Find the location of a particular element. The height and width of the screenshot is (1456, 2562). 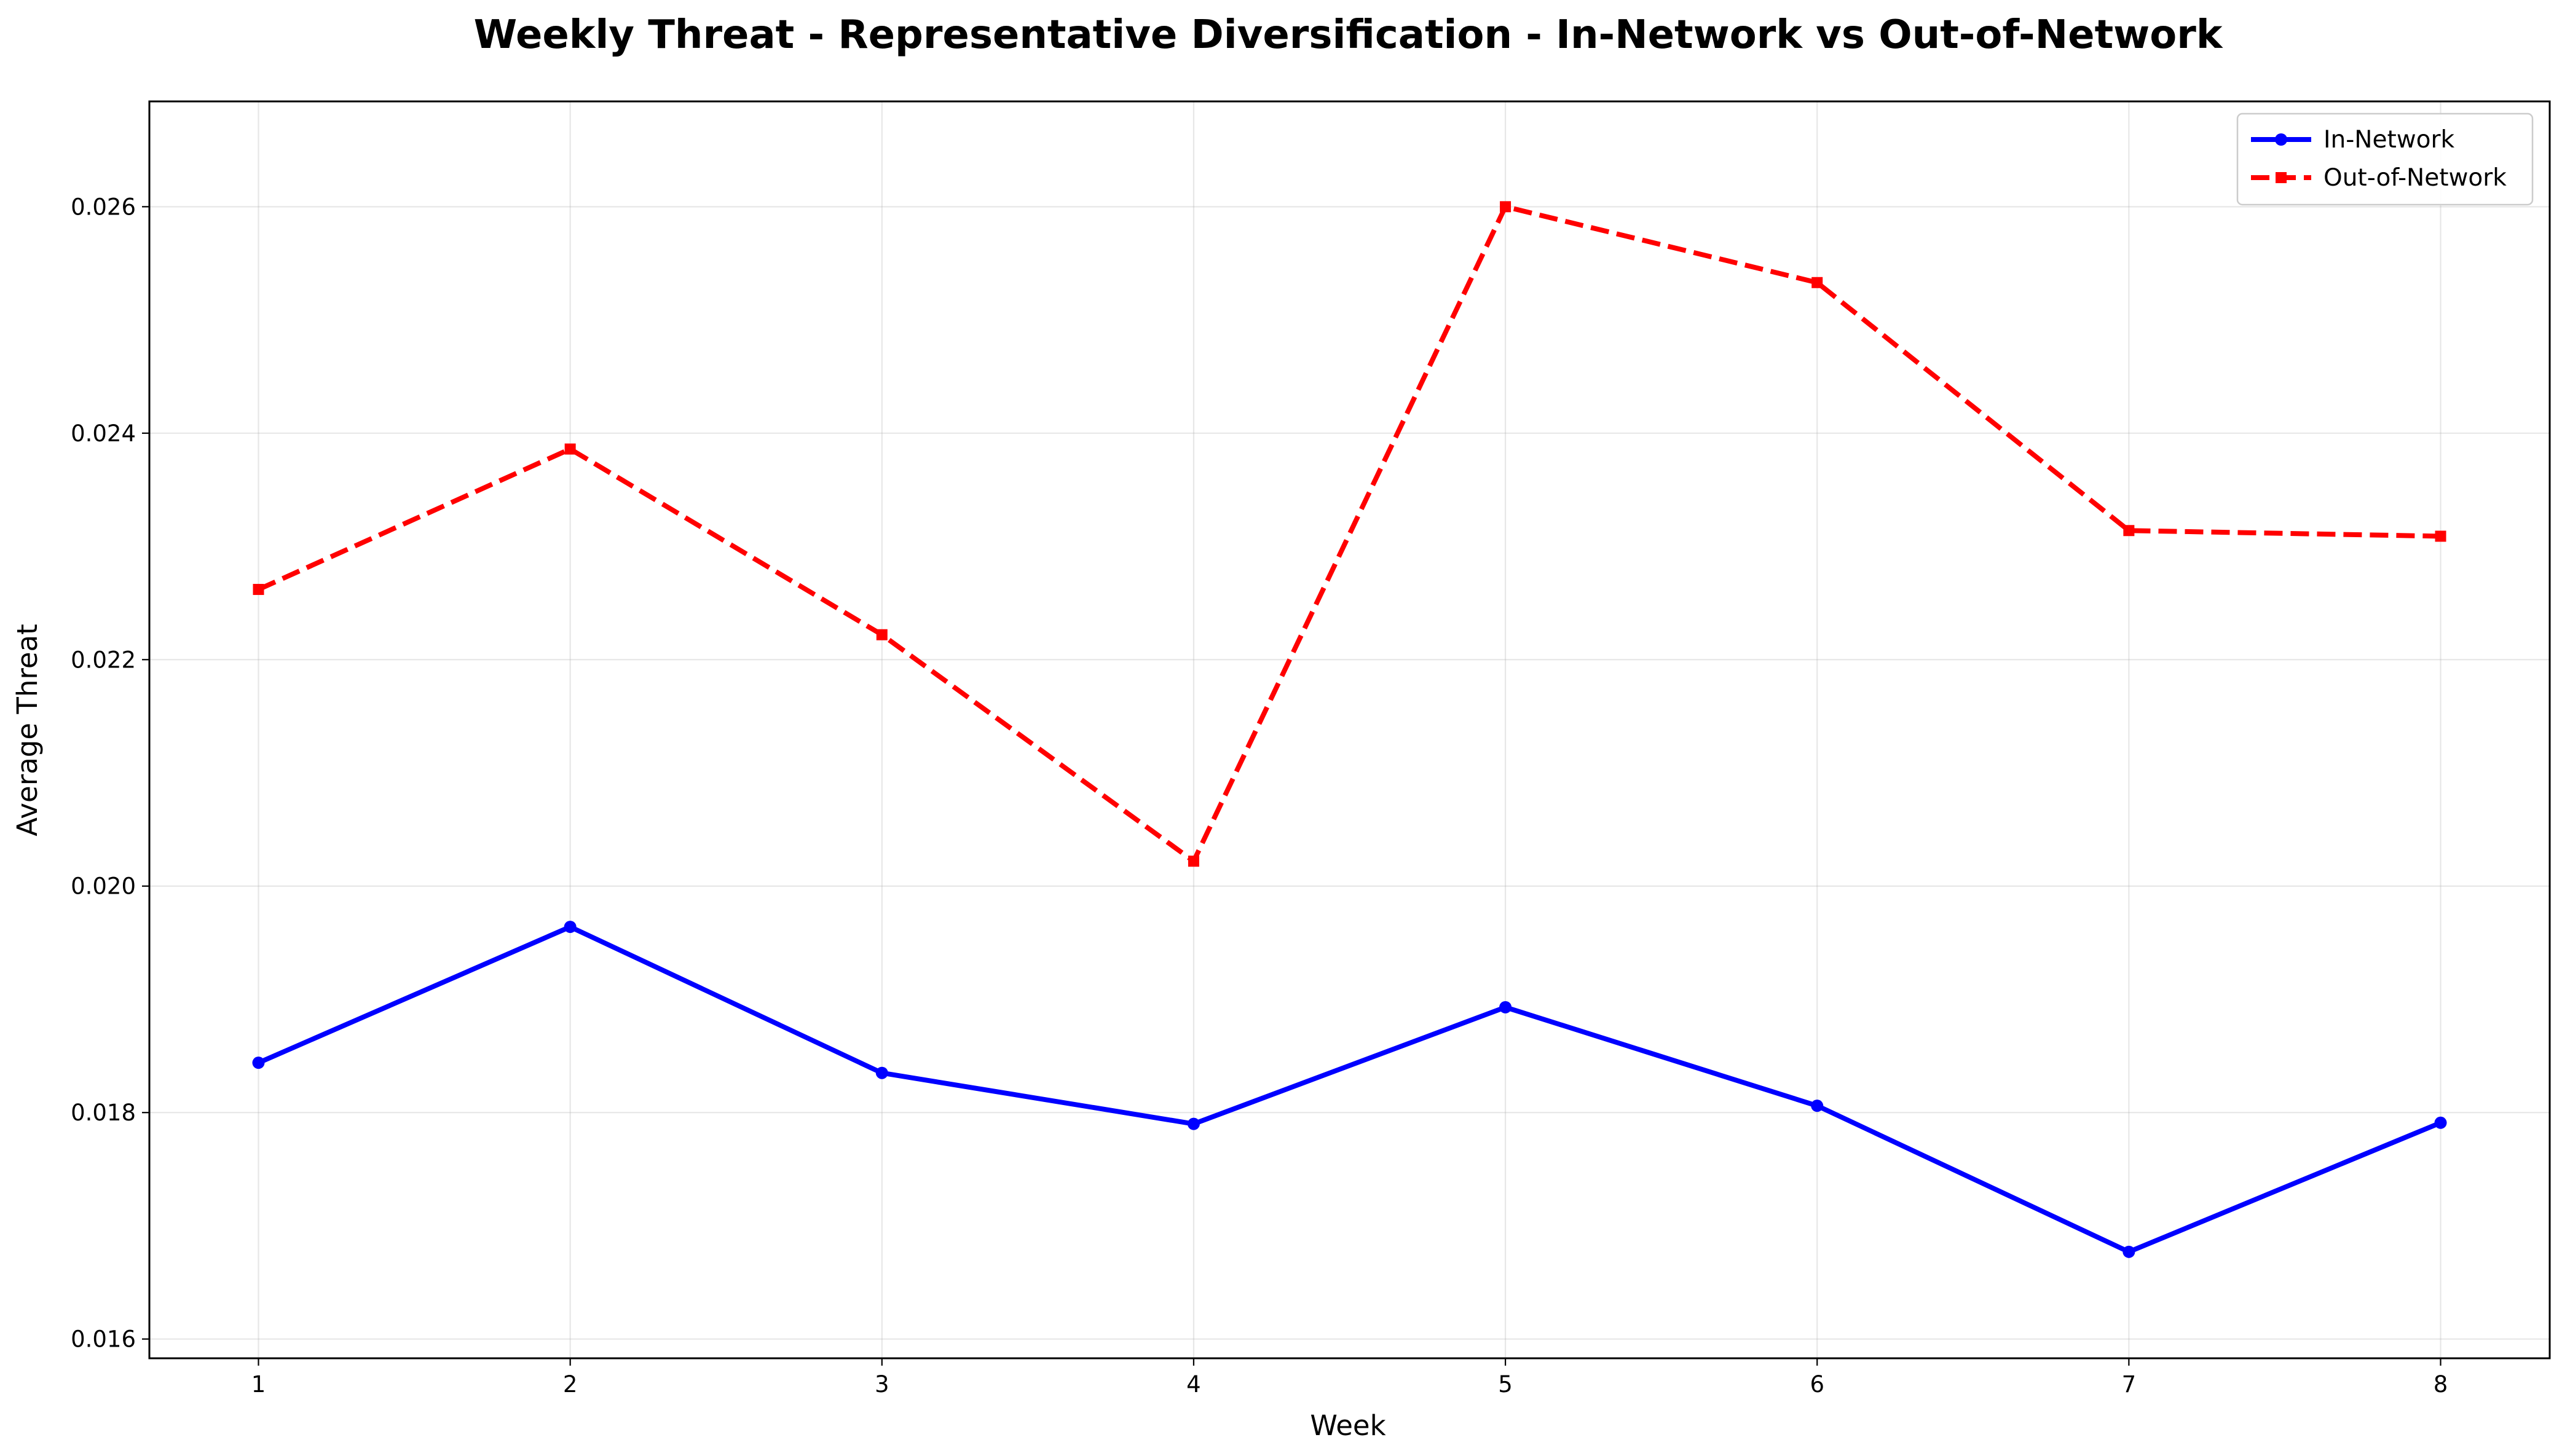

x-tick-label: 5 is located at coordinates (1505, 1384).